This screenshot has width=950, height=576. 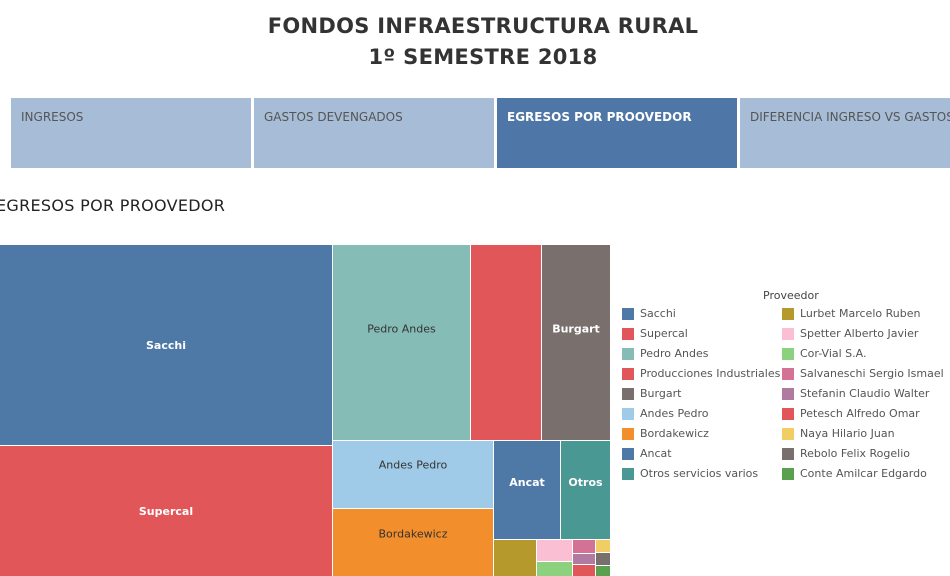 What do you see at coordinates (855, 453) in the screenshot?
I see `legend-label: Rebolo Felix Rogelio` at bounding box center [855, 453].